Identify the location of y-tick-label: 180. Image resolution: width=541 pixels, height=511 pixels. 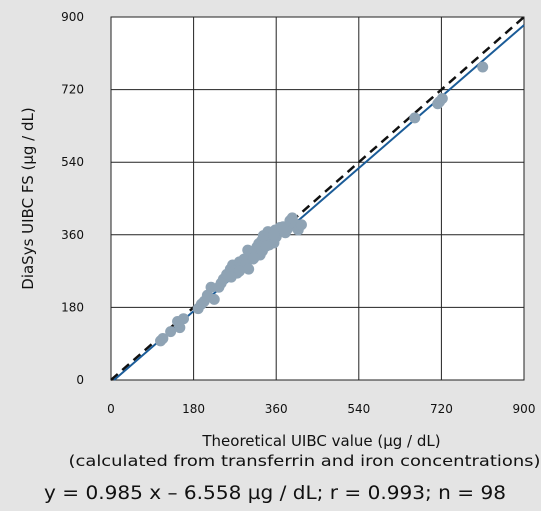
(72, 307).